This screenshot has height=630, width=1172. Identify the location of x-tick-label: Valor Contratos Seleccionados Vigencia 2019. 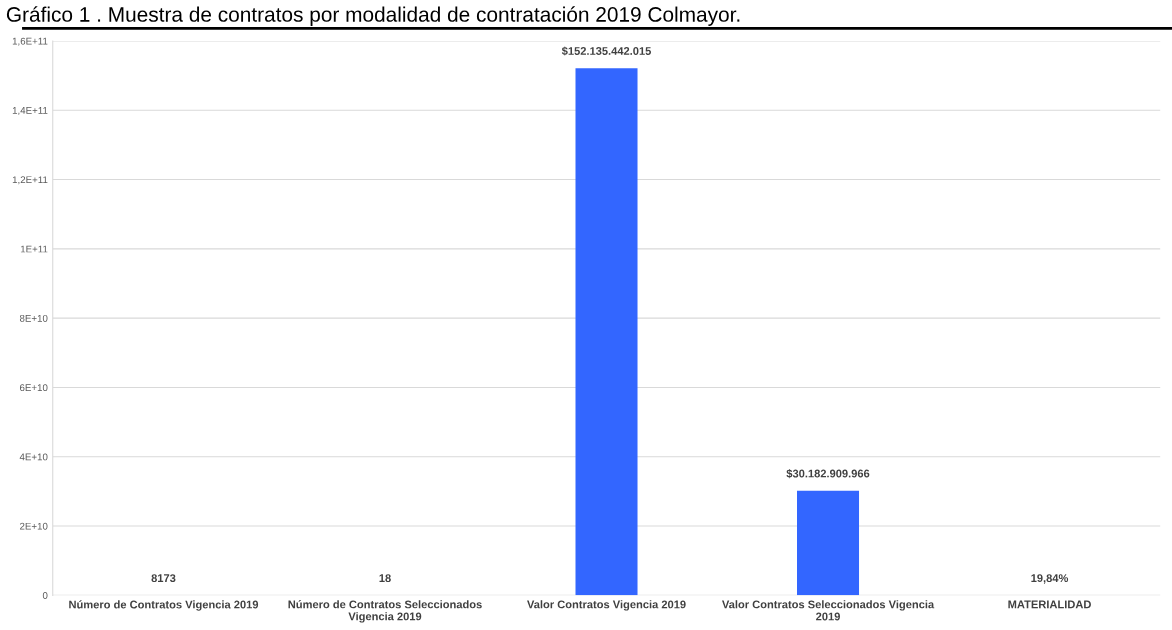
(828, 610).